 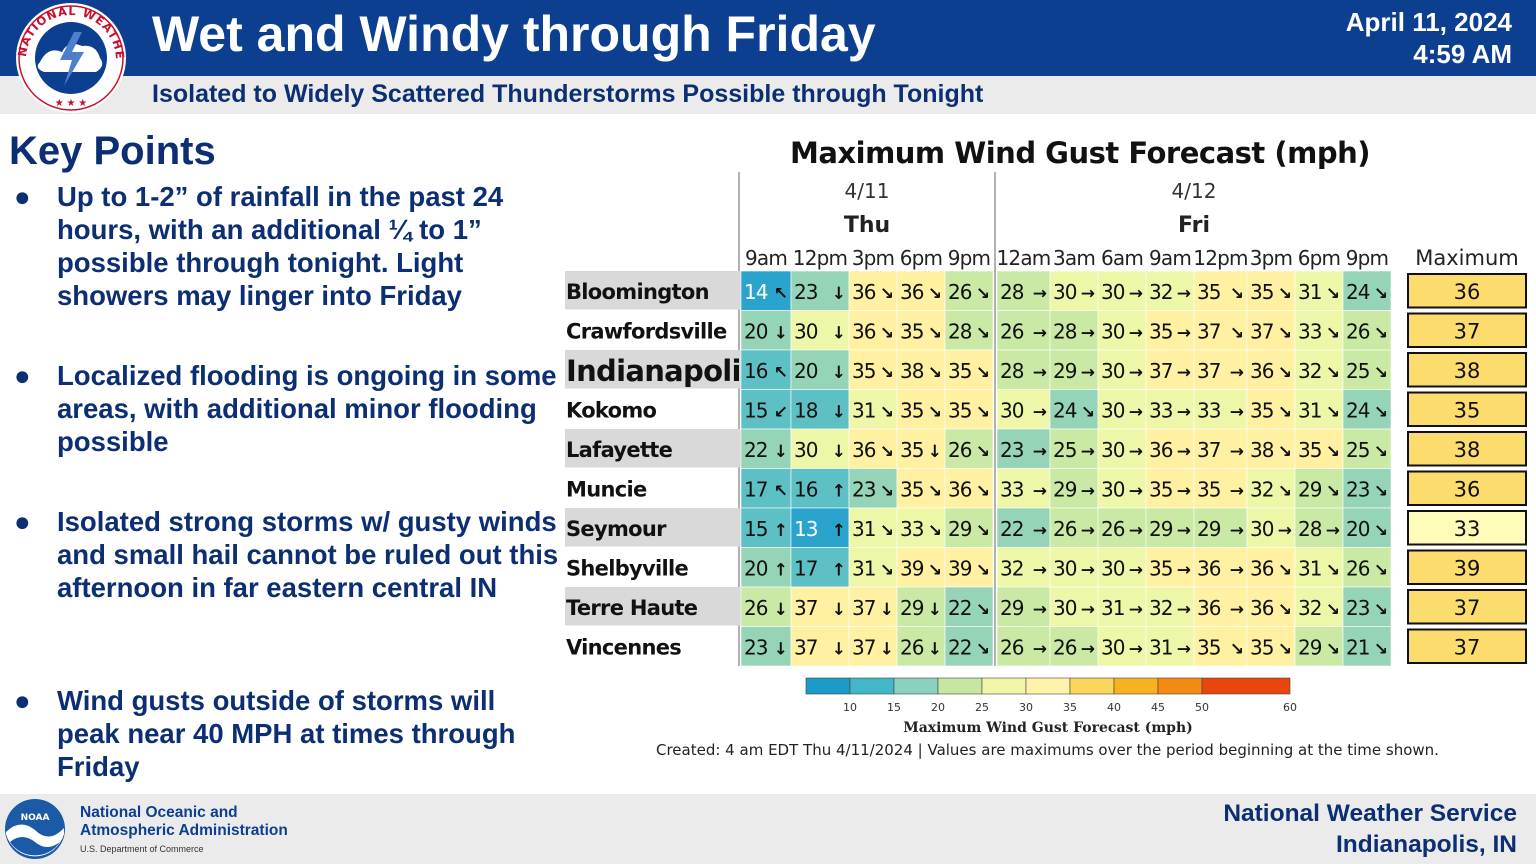 I want to click on city-label: Seymour, so click(x=616, y=529).